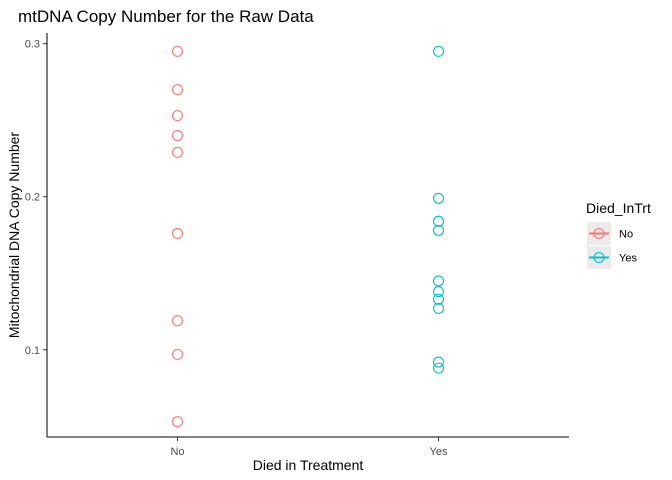 This screenshot has width=672, height=480. Describe the element at coordinates (612, 257) in the screenshot. I see `legend-item-yes: Yes` at that location.